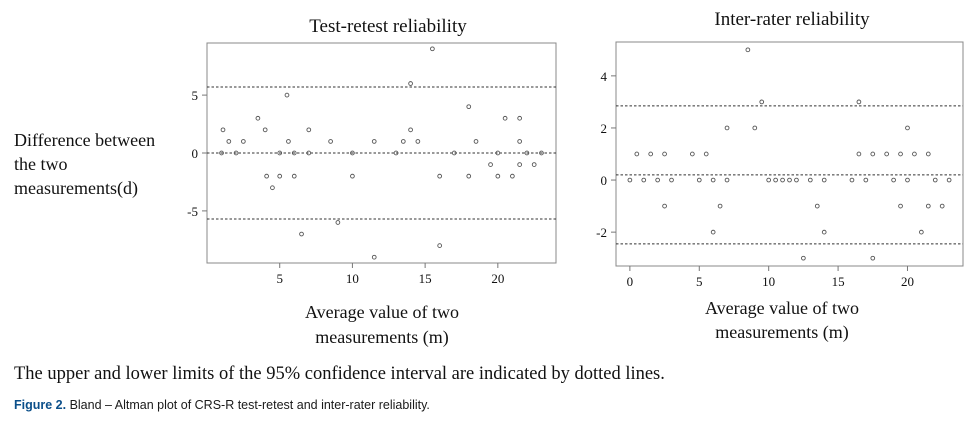  I want to click on left-y-tick-label: -5, so click(192, 211).